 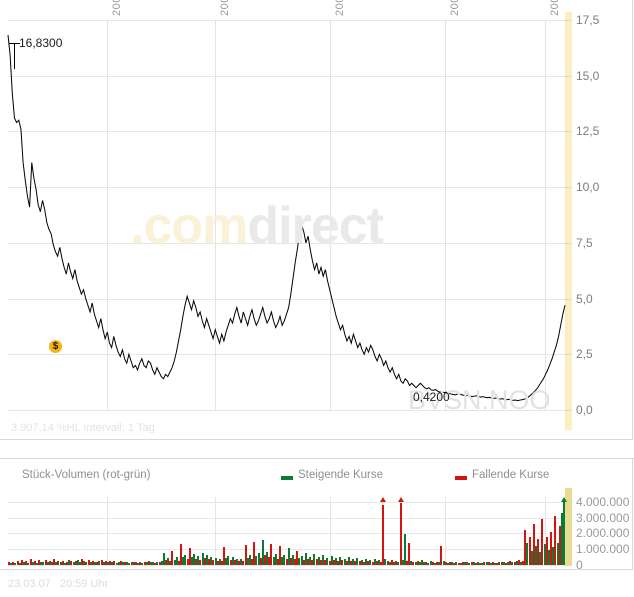 I want to click on price-year-label: 2005, so click(x=340, y=8).